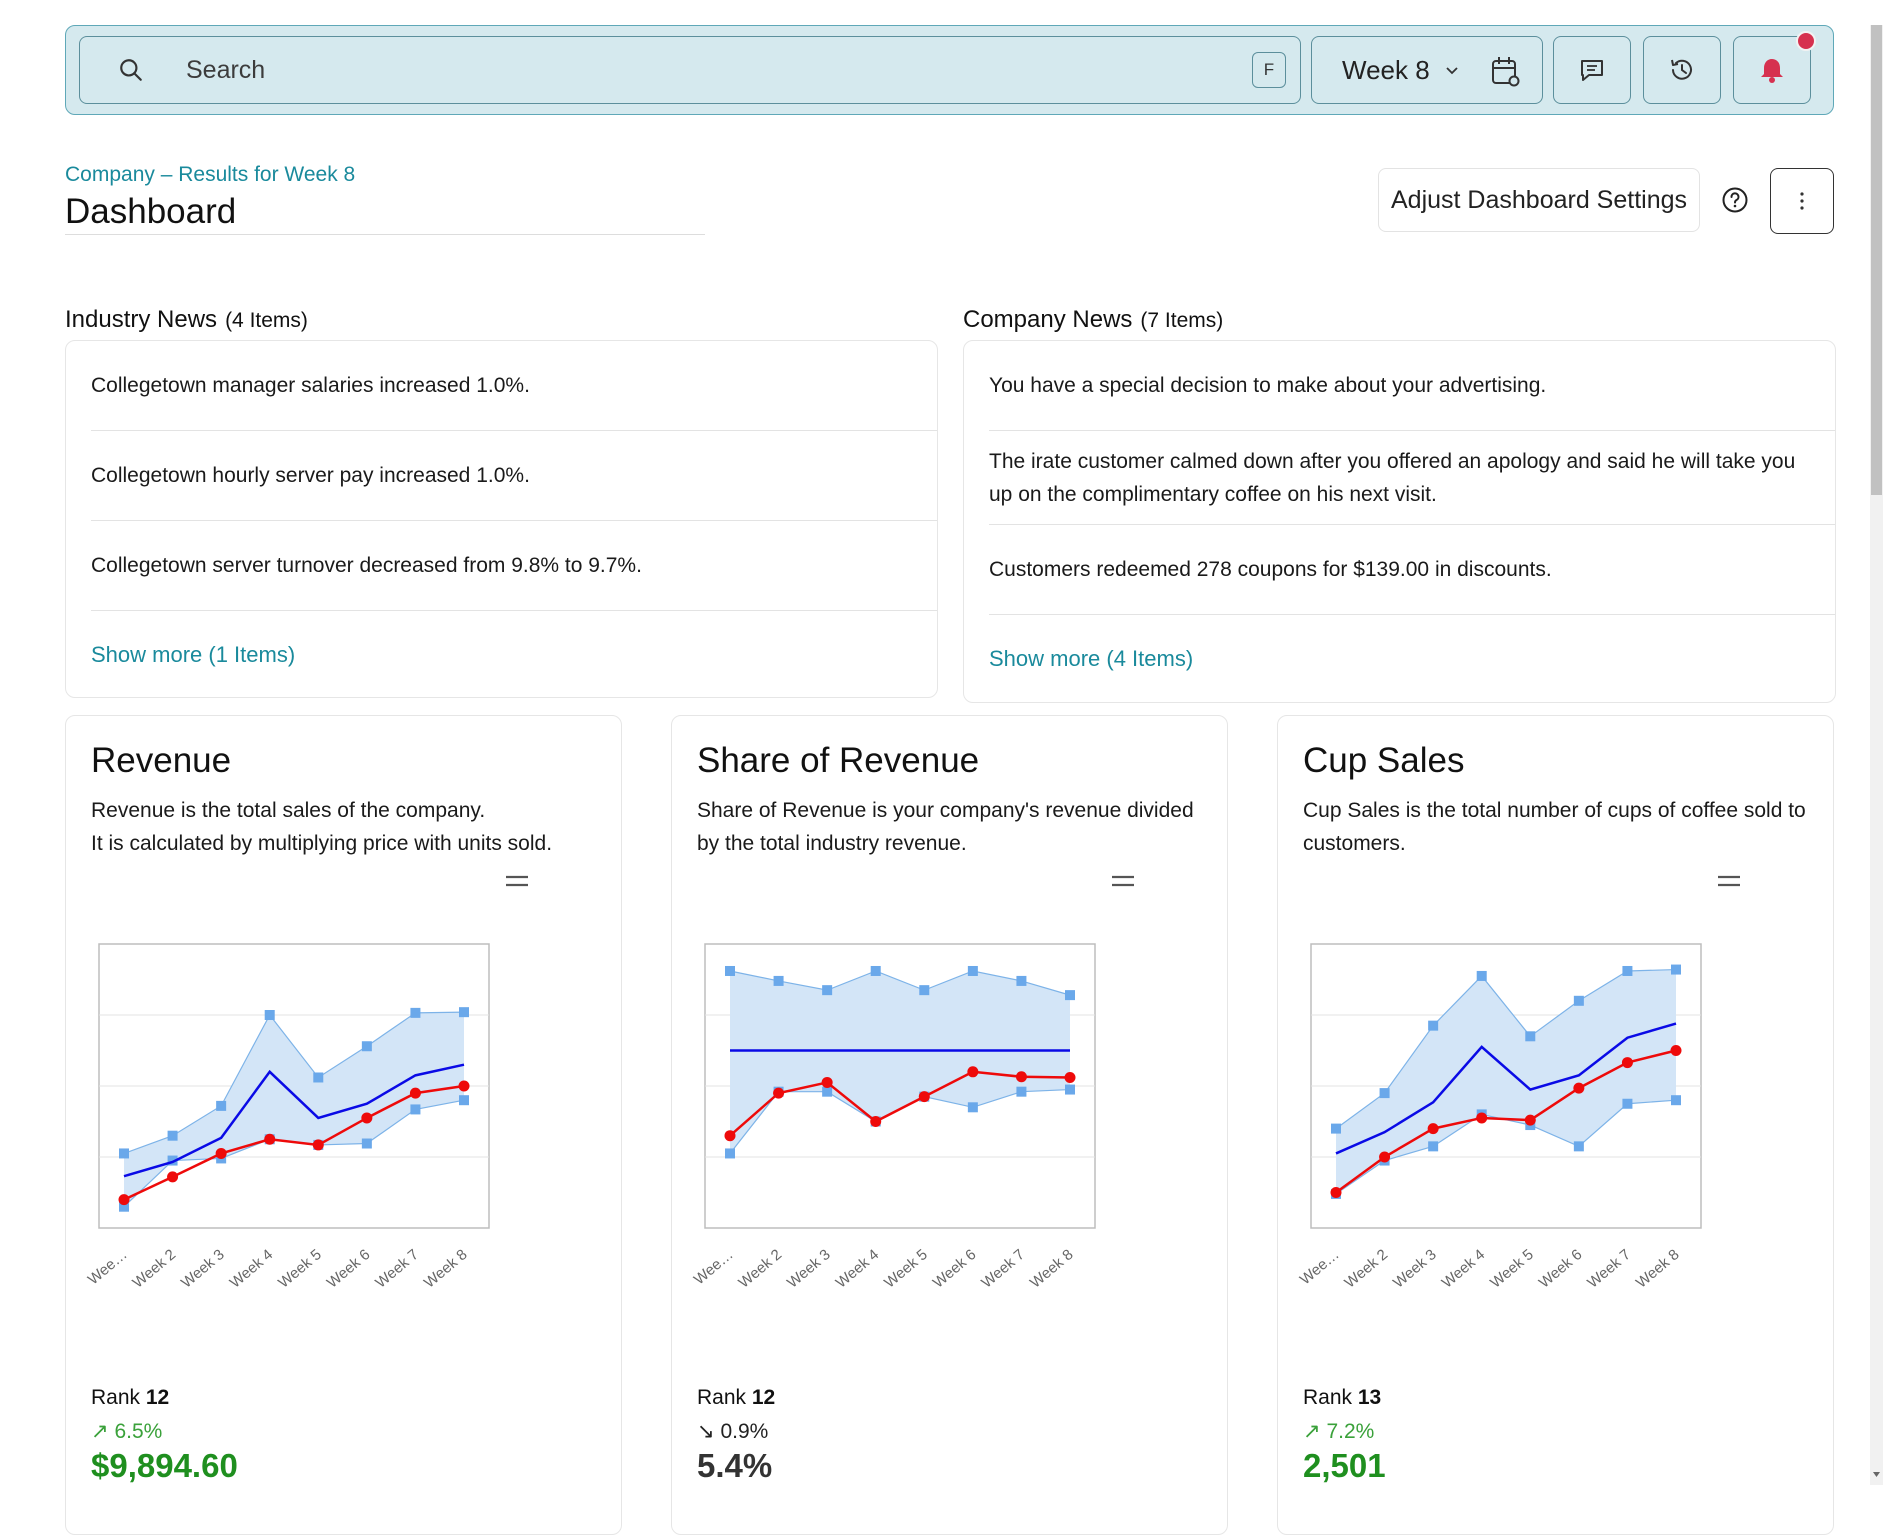 This screenshot has width=1883, height=1535. What do you see at coordinates (1182, 320) in the screenshot?
I see `company-news-count: (7 Items)` at bounding box center [1182, 320].